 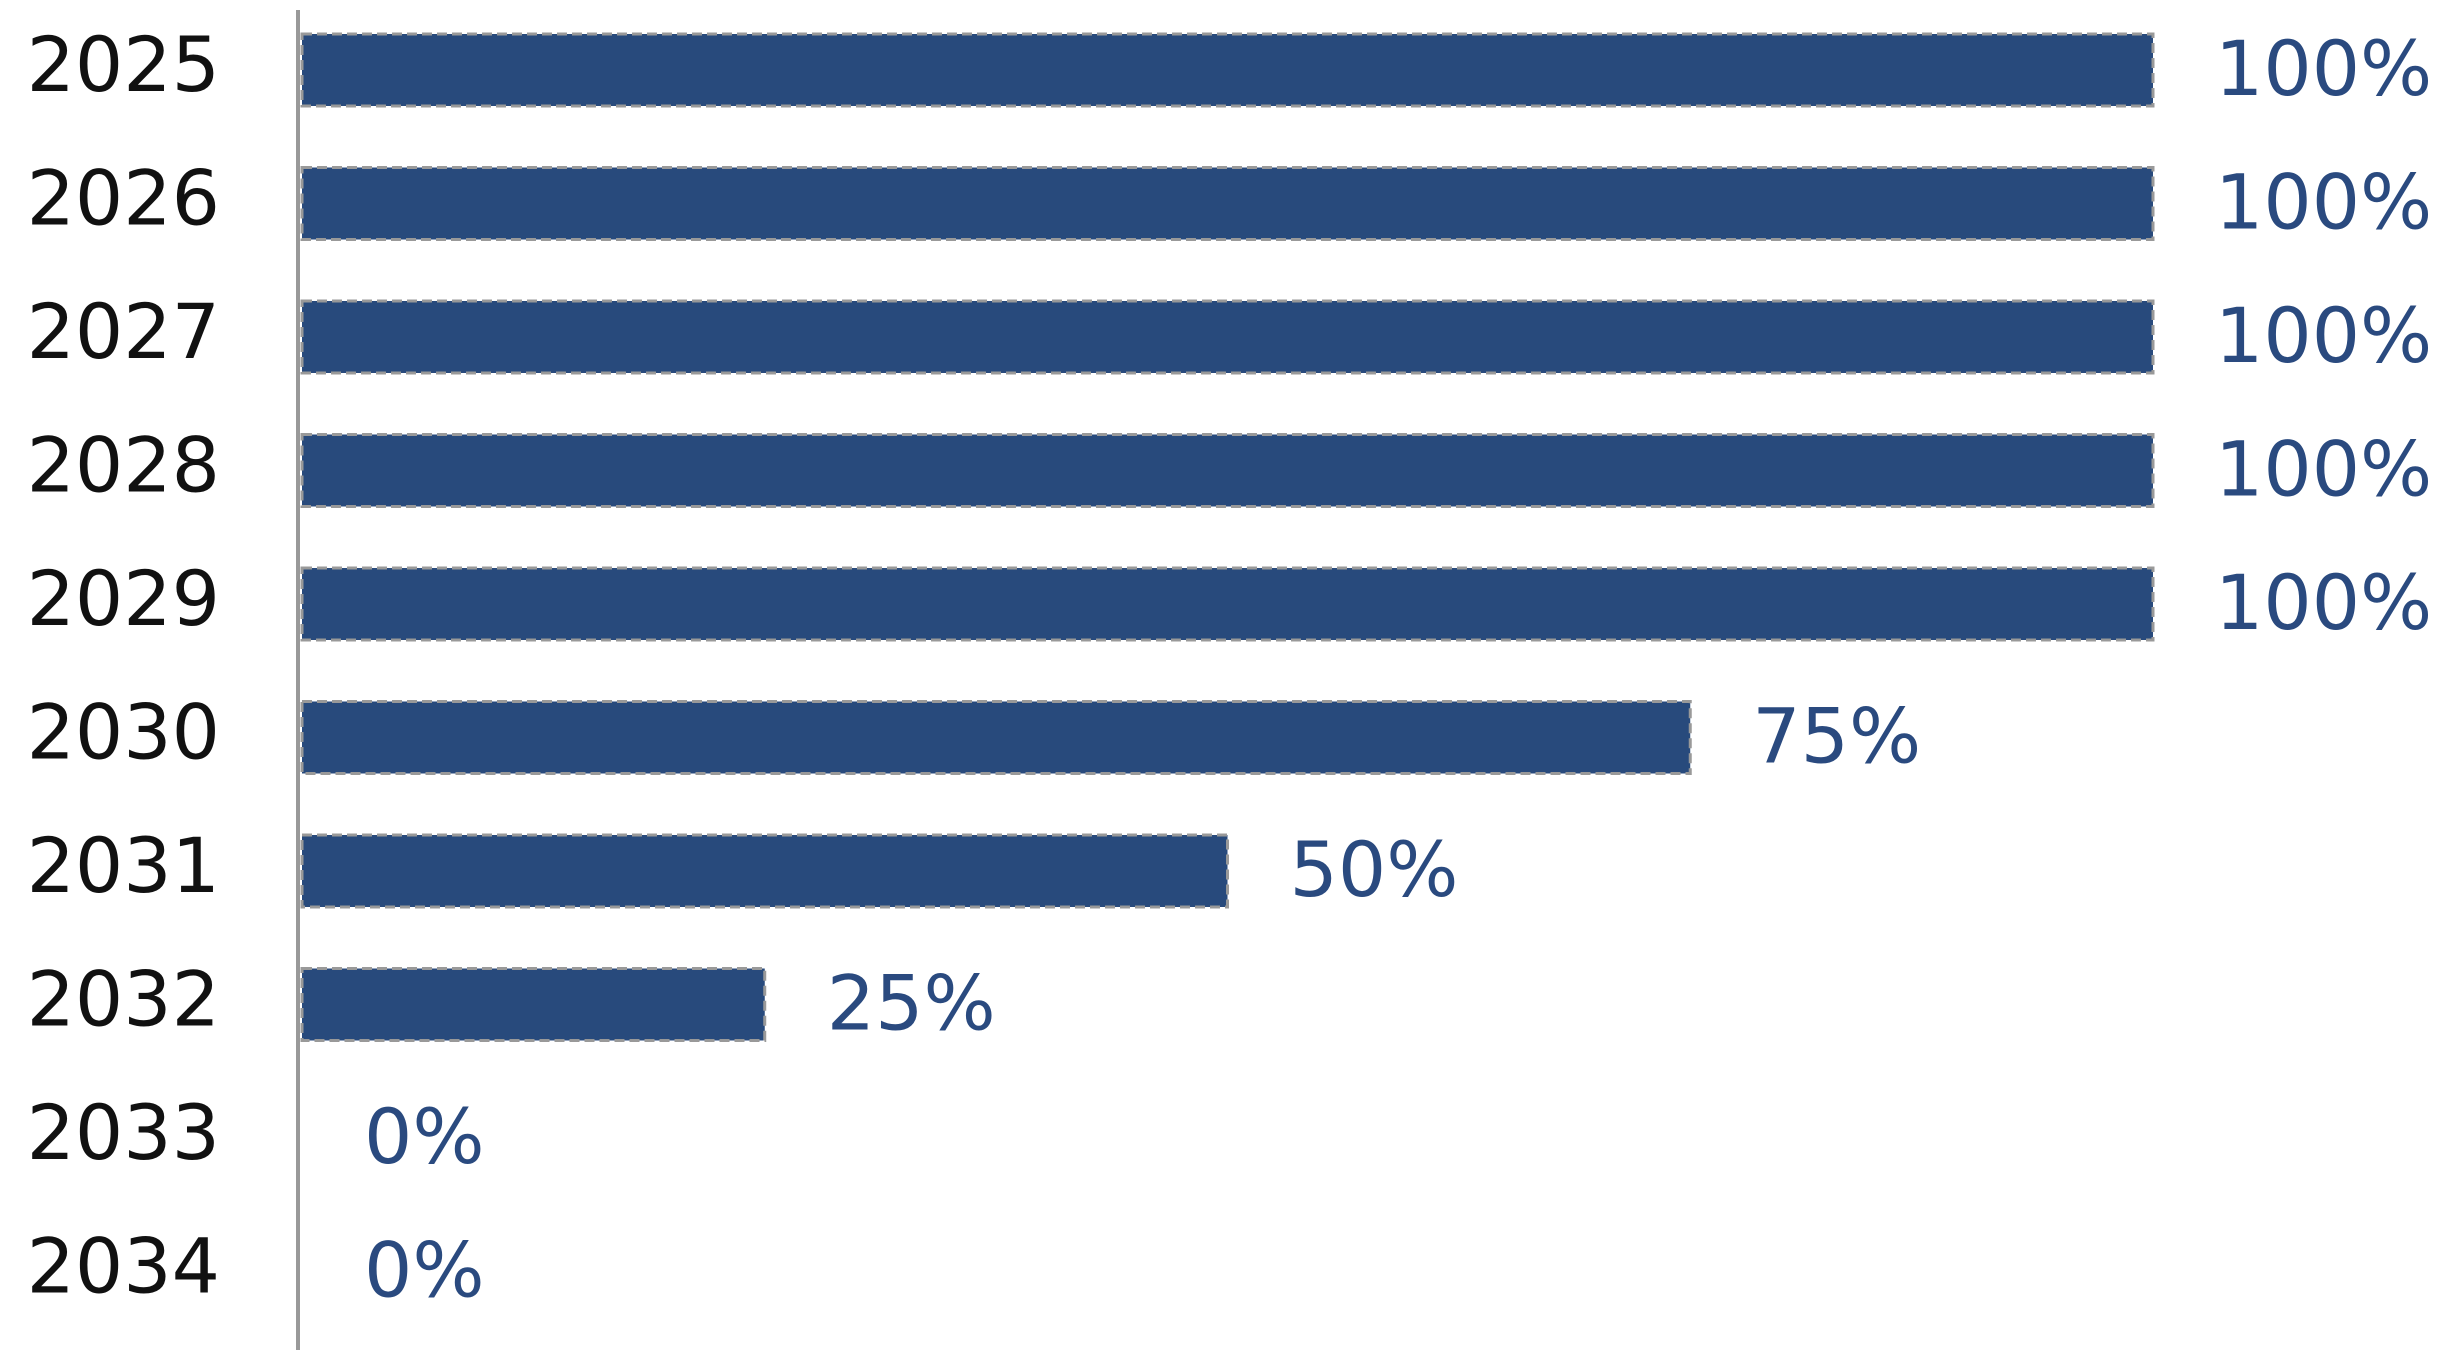 What do you see at coordinates (911, 1002) in the screenshot?
I see `value-label: 25%` at bounding box center [911, 1002].